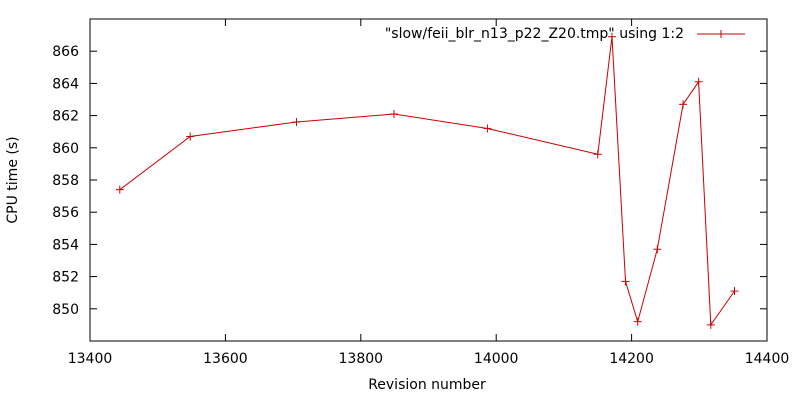 This screenshot has width=800, height=400. I want to click on x-tick-label: 13800, so click(361, 359).